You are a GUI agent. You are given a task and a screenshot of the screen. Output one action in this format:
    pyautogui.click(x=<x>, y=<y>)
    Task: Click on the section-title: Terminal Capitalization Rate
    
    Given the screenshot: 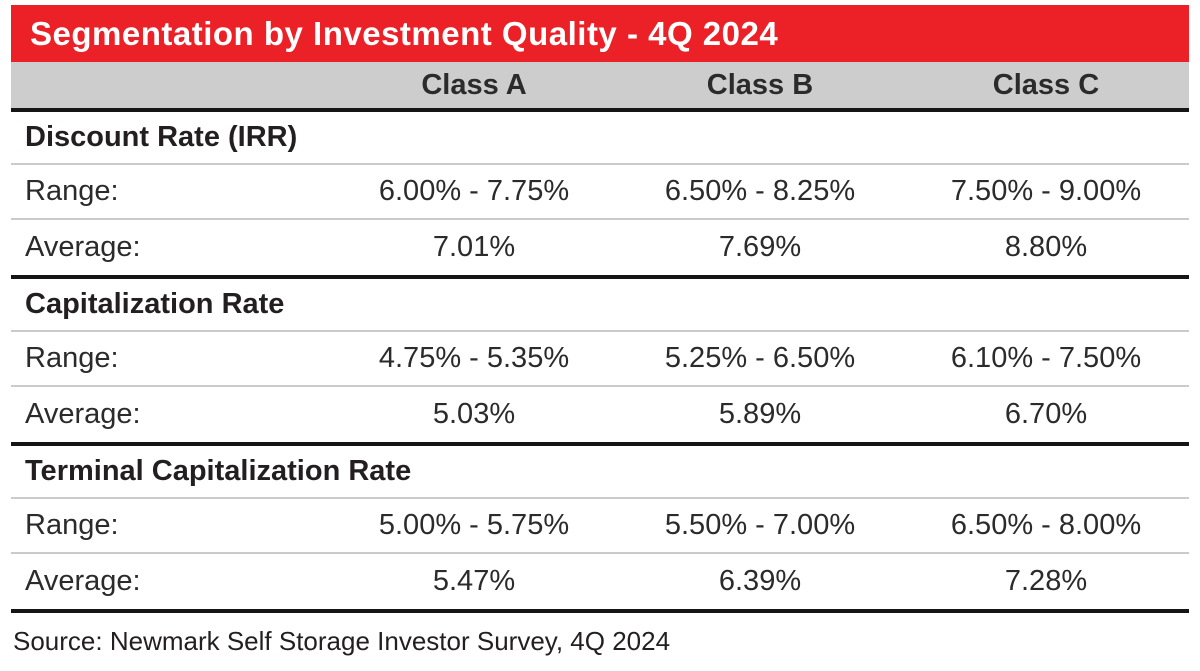 What is the action you would take?
    pyautogui.click(x=600, y=472)
    